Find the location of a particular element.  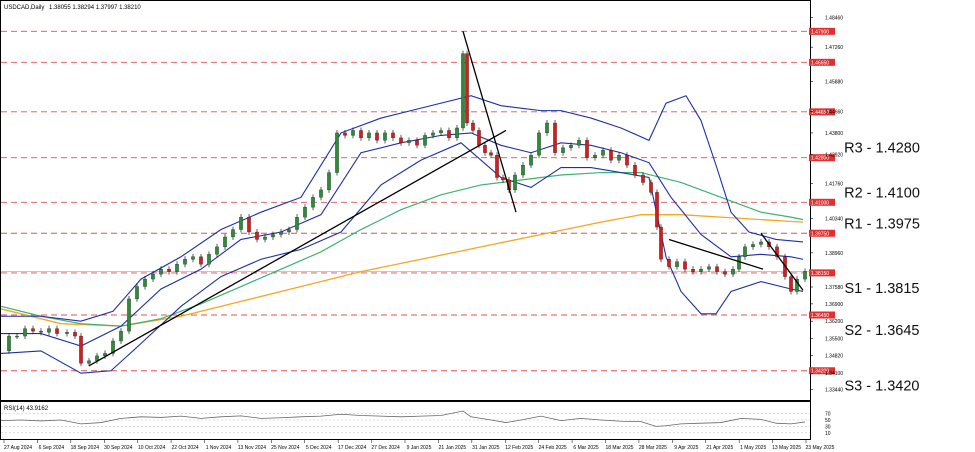

date-tick-label-6: 1 Nov 2024 is located at coordinates (219, 448).